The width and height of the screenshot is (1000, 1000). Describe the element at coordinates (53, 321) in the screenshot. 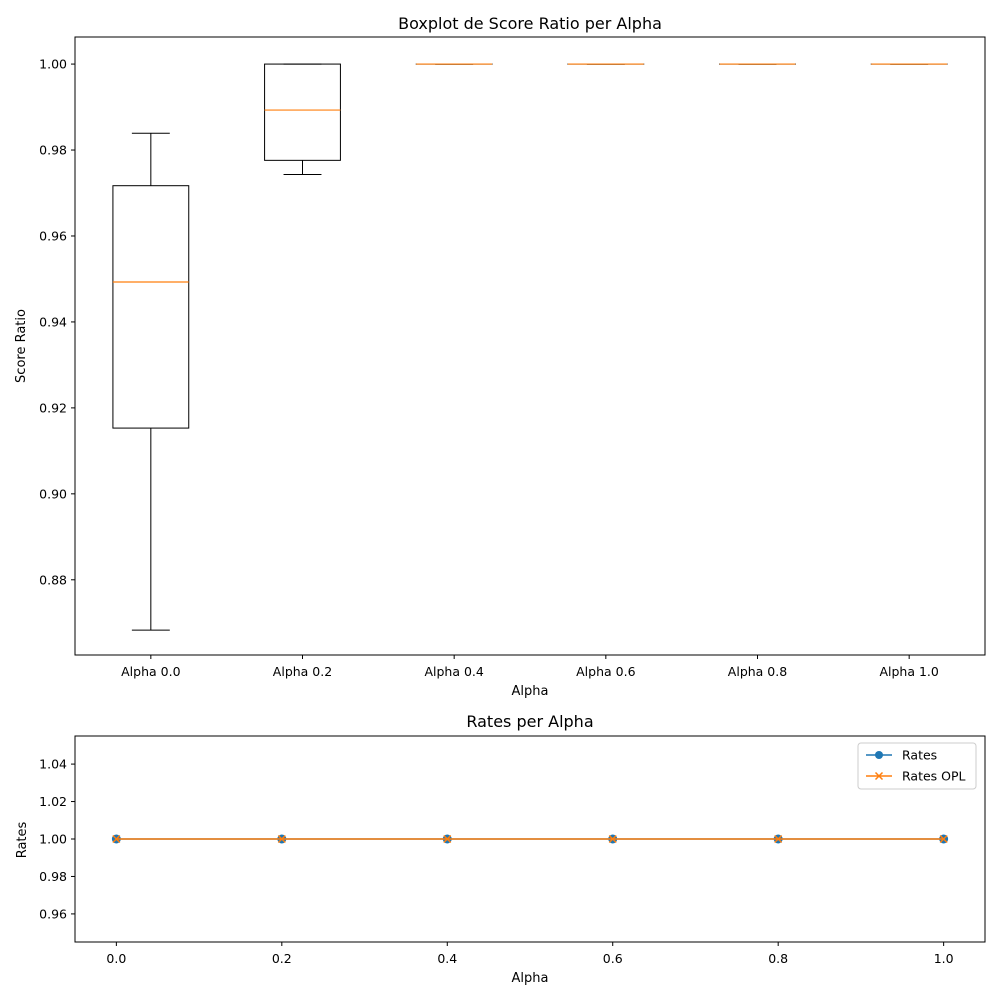

I see `boxplot-y-tick-label: 0.94` at that location.